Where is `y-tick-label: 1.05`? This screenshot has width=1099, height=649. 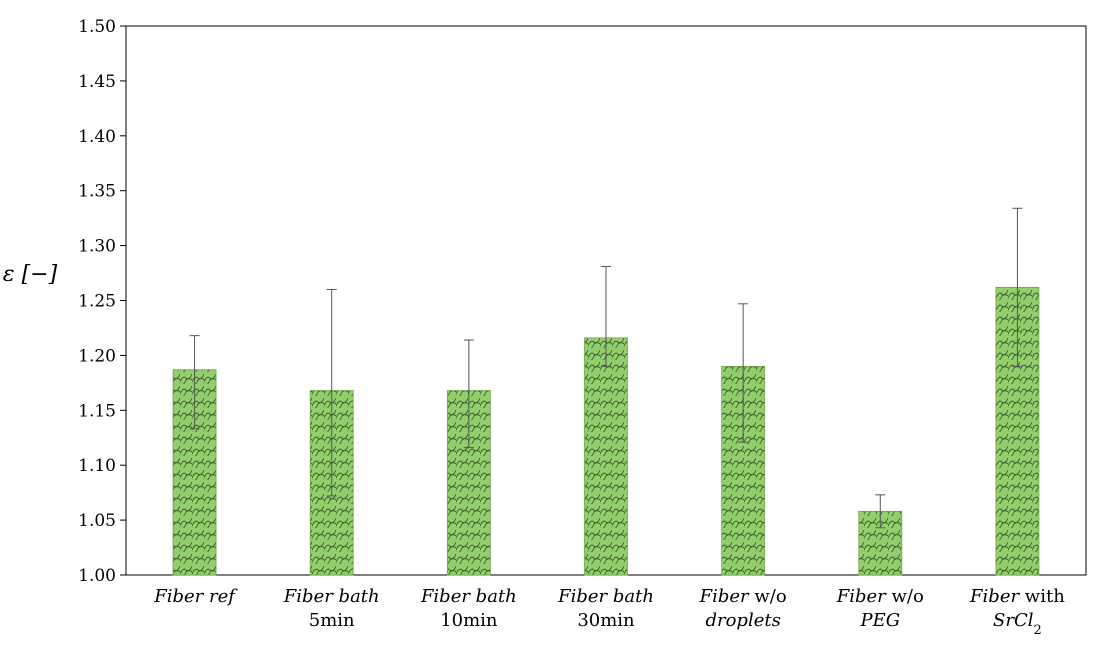
y-tick-label: 1.05 is located at coordinates (97, 521).